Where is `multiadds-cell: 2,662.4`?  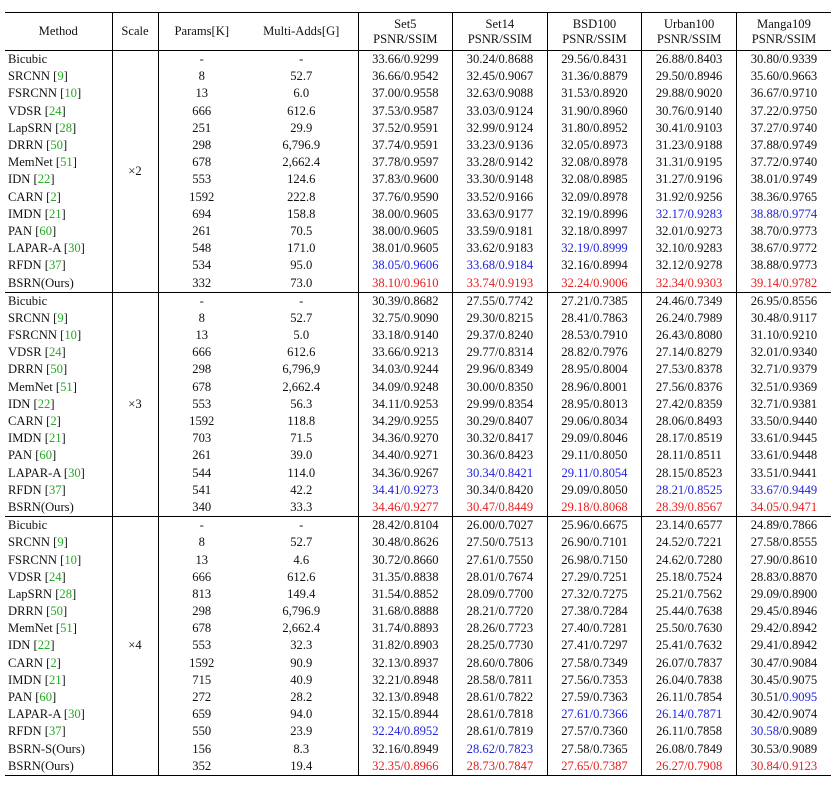 multiadds-cell: 2,662.4 is located at coordinates (302, 629).